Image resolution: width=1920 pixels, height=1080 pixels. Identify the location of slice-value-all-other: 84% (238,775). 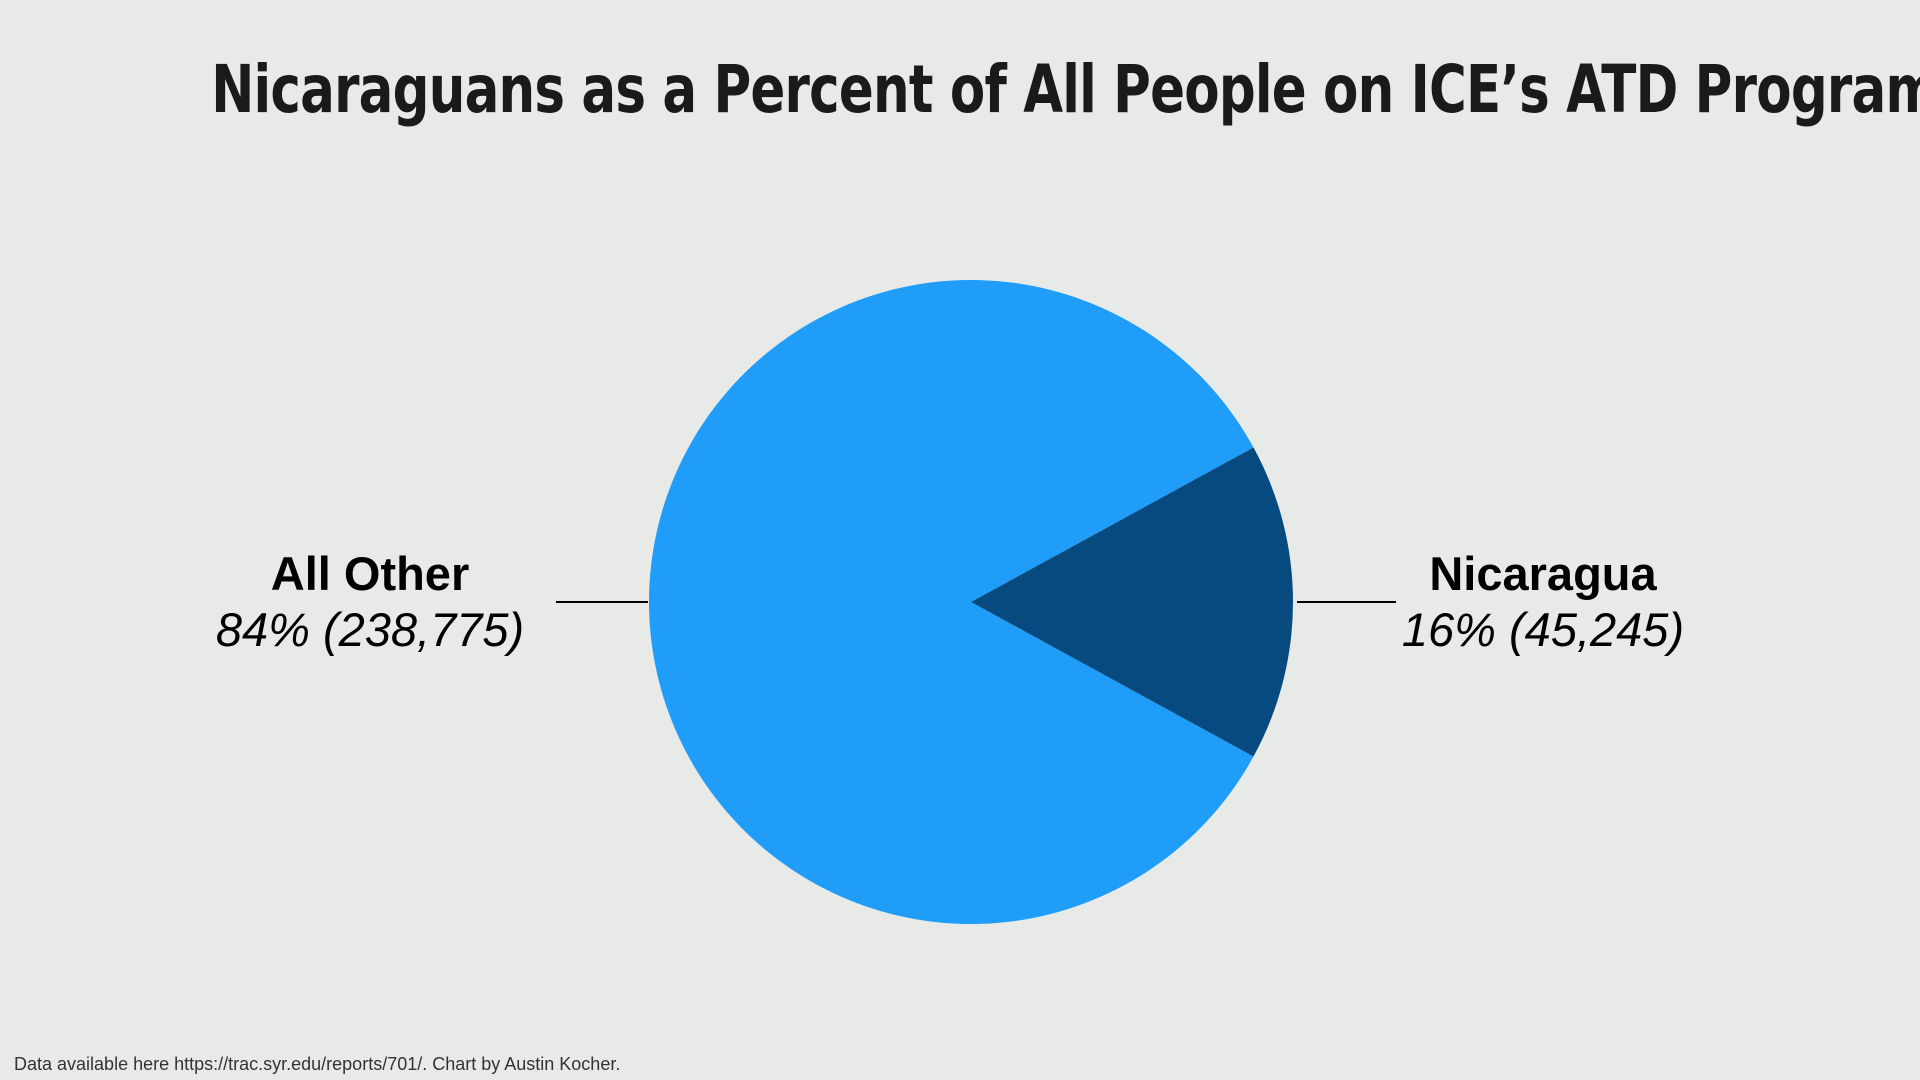
(370, 629).